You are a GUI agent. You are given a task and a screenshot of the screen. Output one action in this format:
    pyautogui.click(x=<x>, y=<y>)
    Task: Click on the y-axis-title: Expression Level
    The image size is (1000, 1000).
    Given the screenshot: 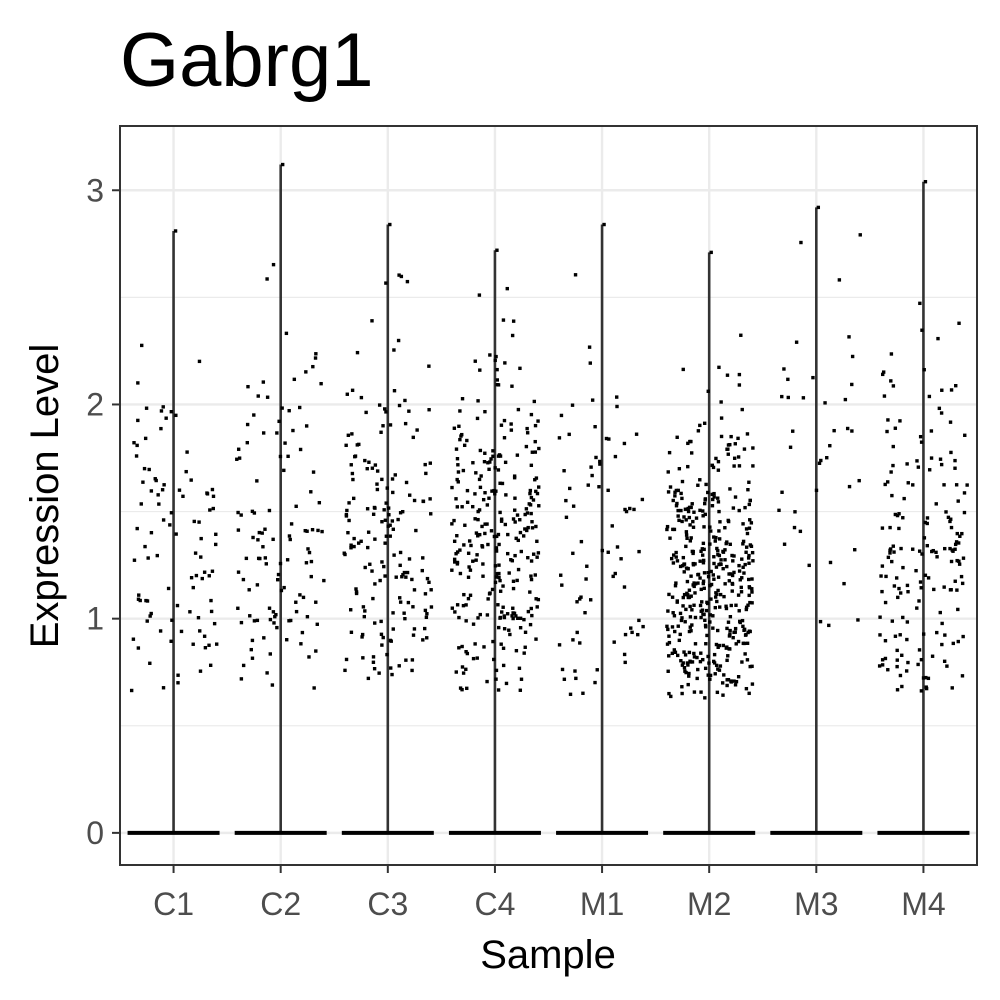 What is the action you would take?
    pyautogui.click(x=45, y=496)
    